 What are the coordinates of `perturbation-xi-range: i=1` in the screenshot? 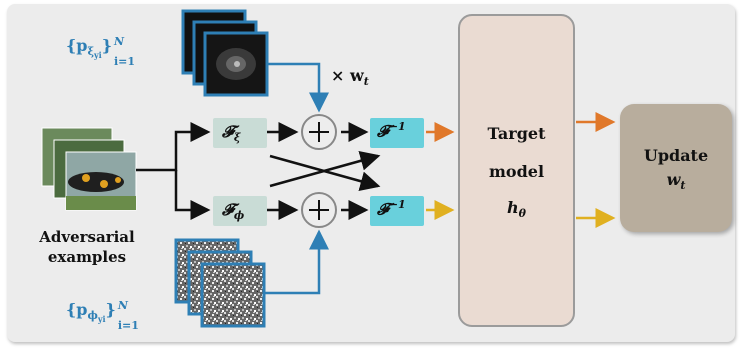 It's located at (124, 61).